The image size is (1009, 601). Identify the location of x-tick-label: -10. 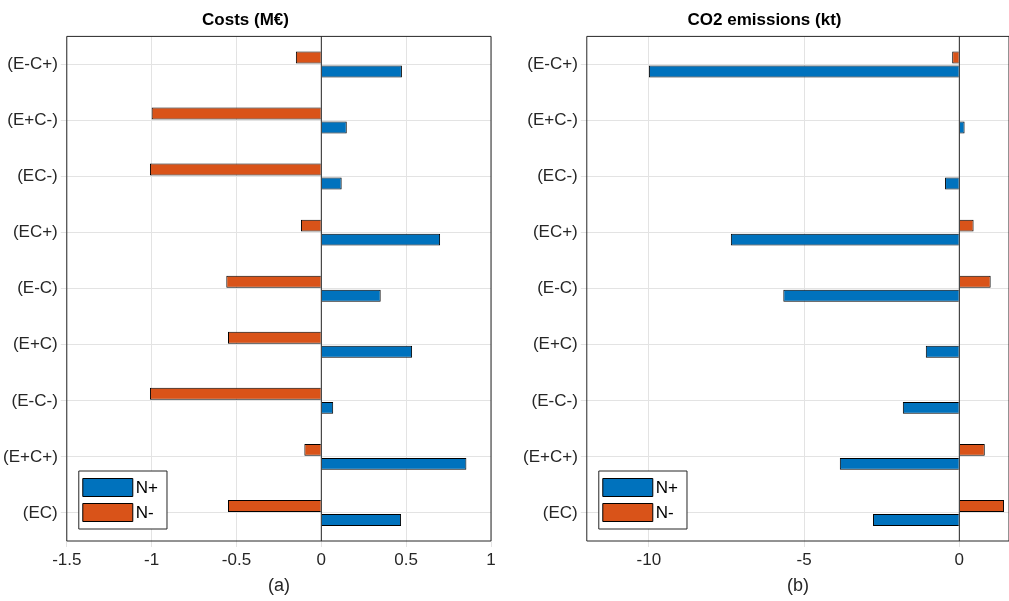
(649, 559).